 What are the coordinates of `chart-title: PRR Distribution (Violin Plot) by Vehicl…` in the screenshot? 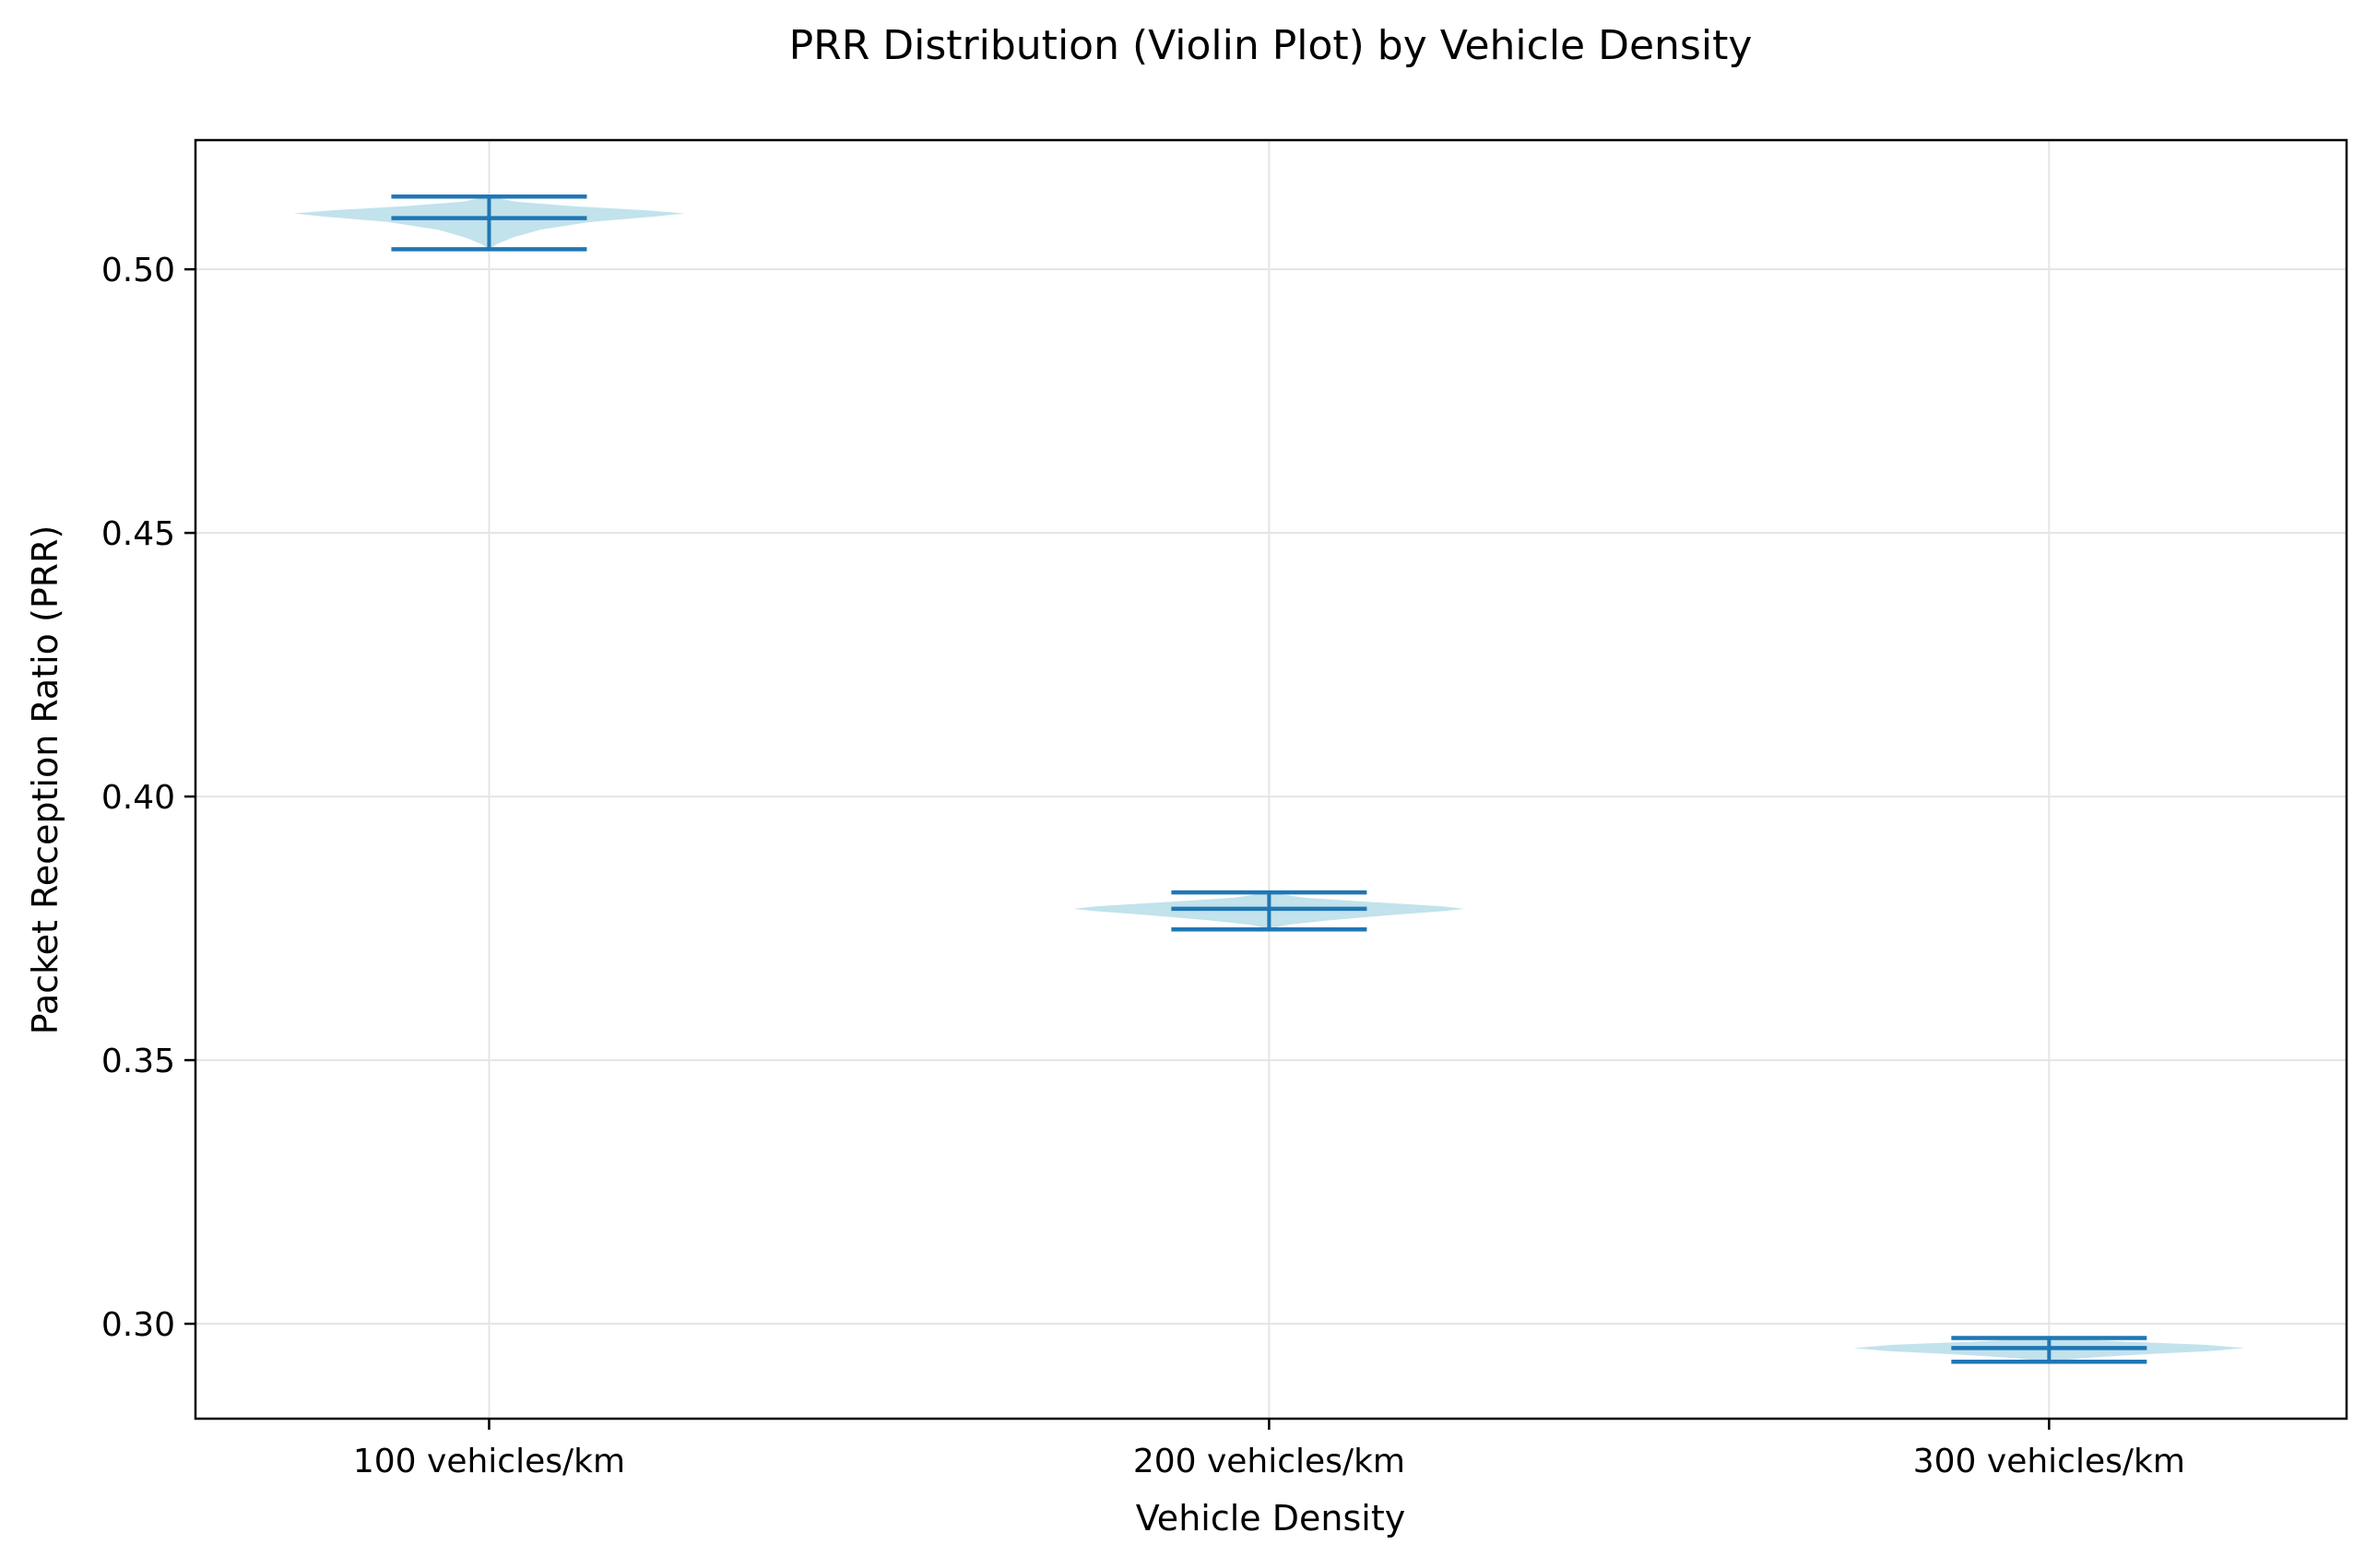 It's located at (1271, 45).